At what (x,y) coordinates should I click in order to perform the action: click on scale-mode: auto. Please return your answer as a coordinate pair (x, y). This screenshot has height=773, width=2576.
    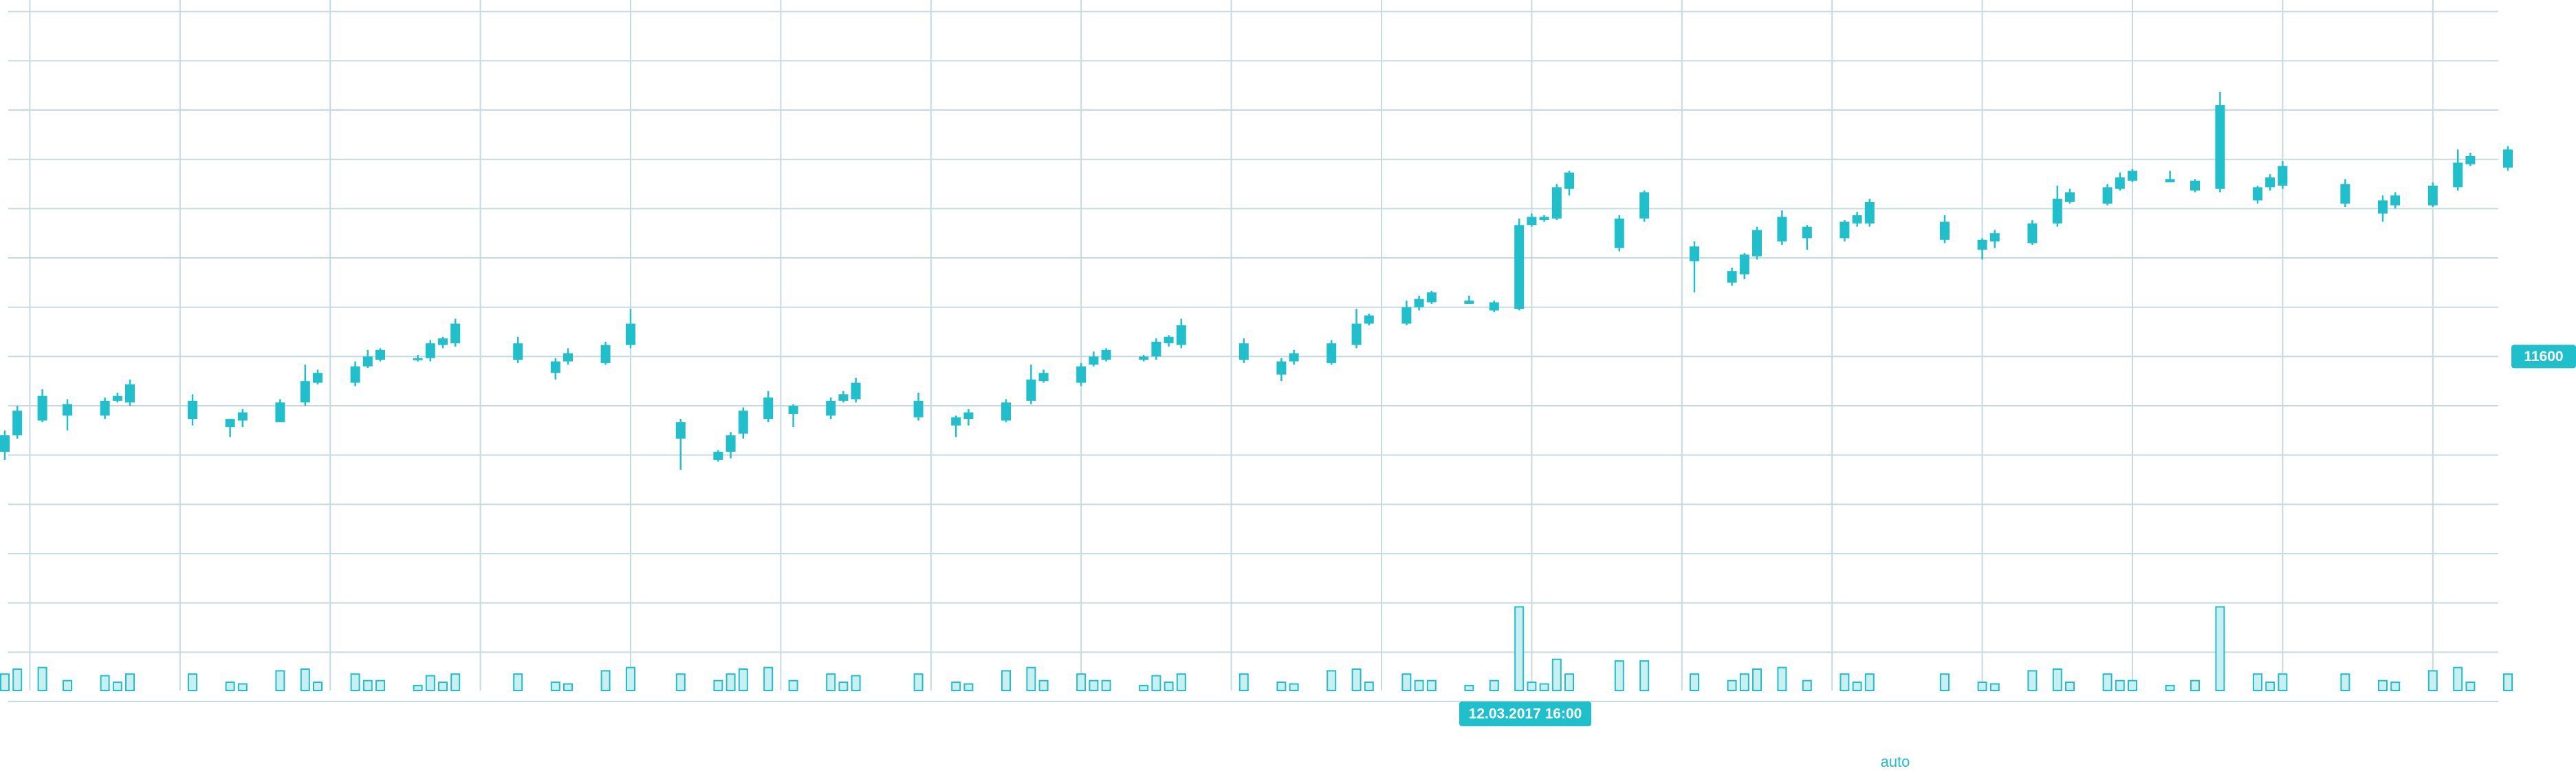
    Looking at the image, I should click on (1895, 762).